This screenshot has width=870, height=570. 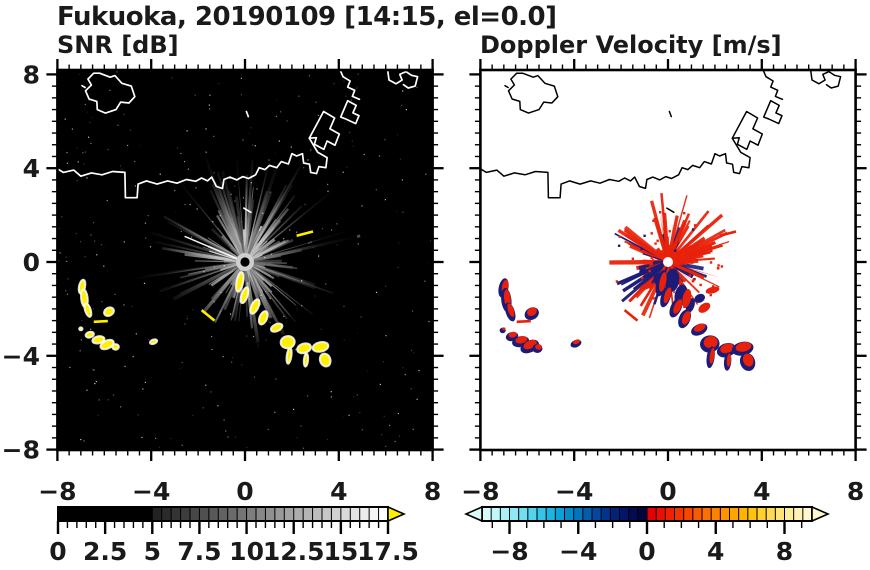 I want to click on snr-colorbar-label: 2.5, so click(x=105, y=551).